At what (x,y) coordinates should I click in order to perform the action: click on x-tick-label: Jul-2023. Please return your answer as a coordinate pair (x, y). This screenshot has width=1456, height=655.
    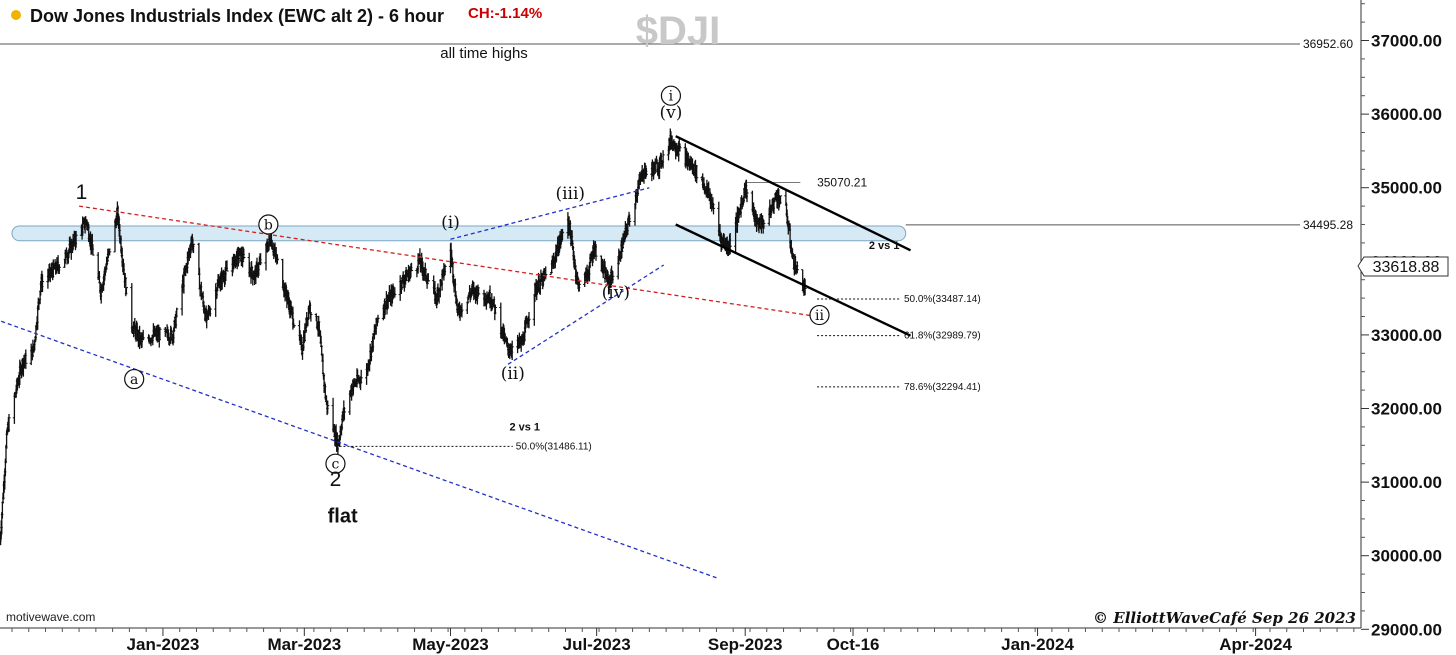
    Looking at the image, I should click on (597, 644).